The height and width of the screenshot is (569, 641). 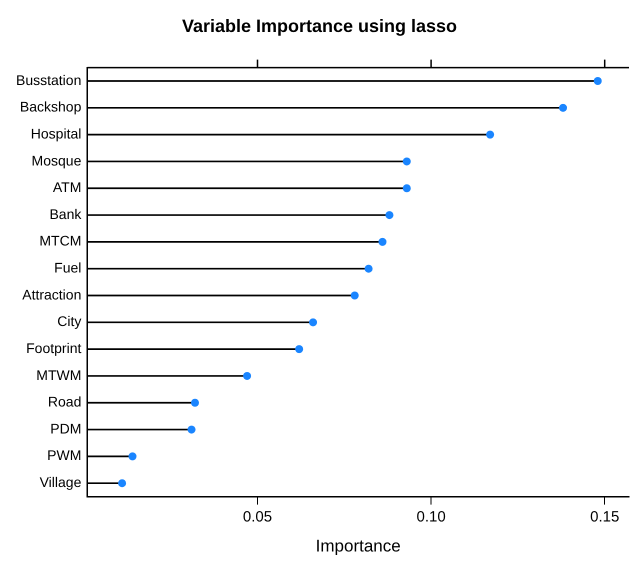 What do you see at coordinates (67, 187) in the screenshot?
I see `y-tick-label: ATM` at bounding box center [67, 187].